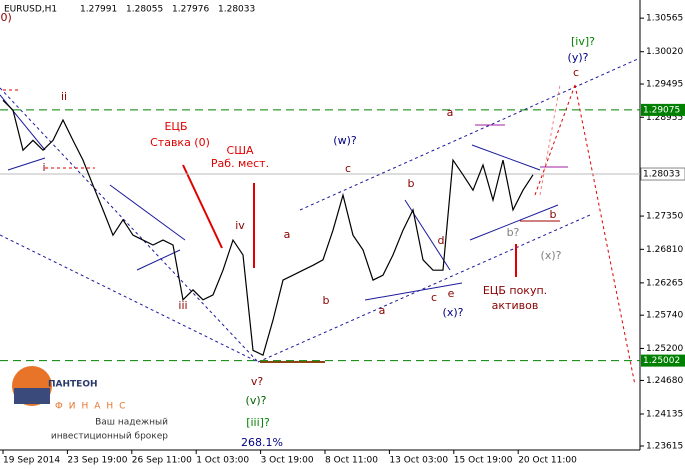  Describe the element at coordinates (664, 446) in the screenshot. I see `y-tick-label: 1.23615` at that location.